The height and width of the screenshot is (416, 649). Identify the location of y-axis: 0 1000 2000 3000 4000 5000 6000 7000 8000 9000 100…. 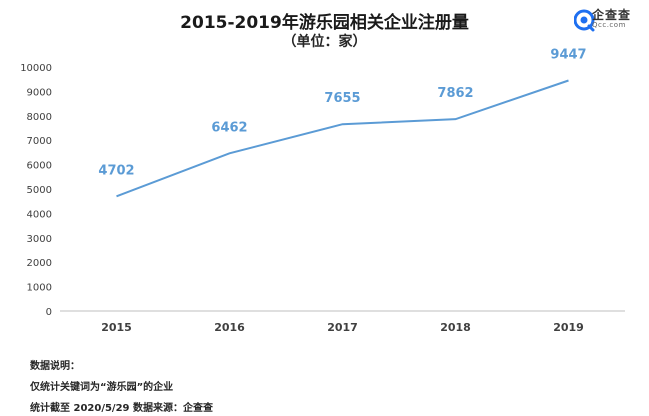
(36, 190).